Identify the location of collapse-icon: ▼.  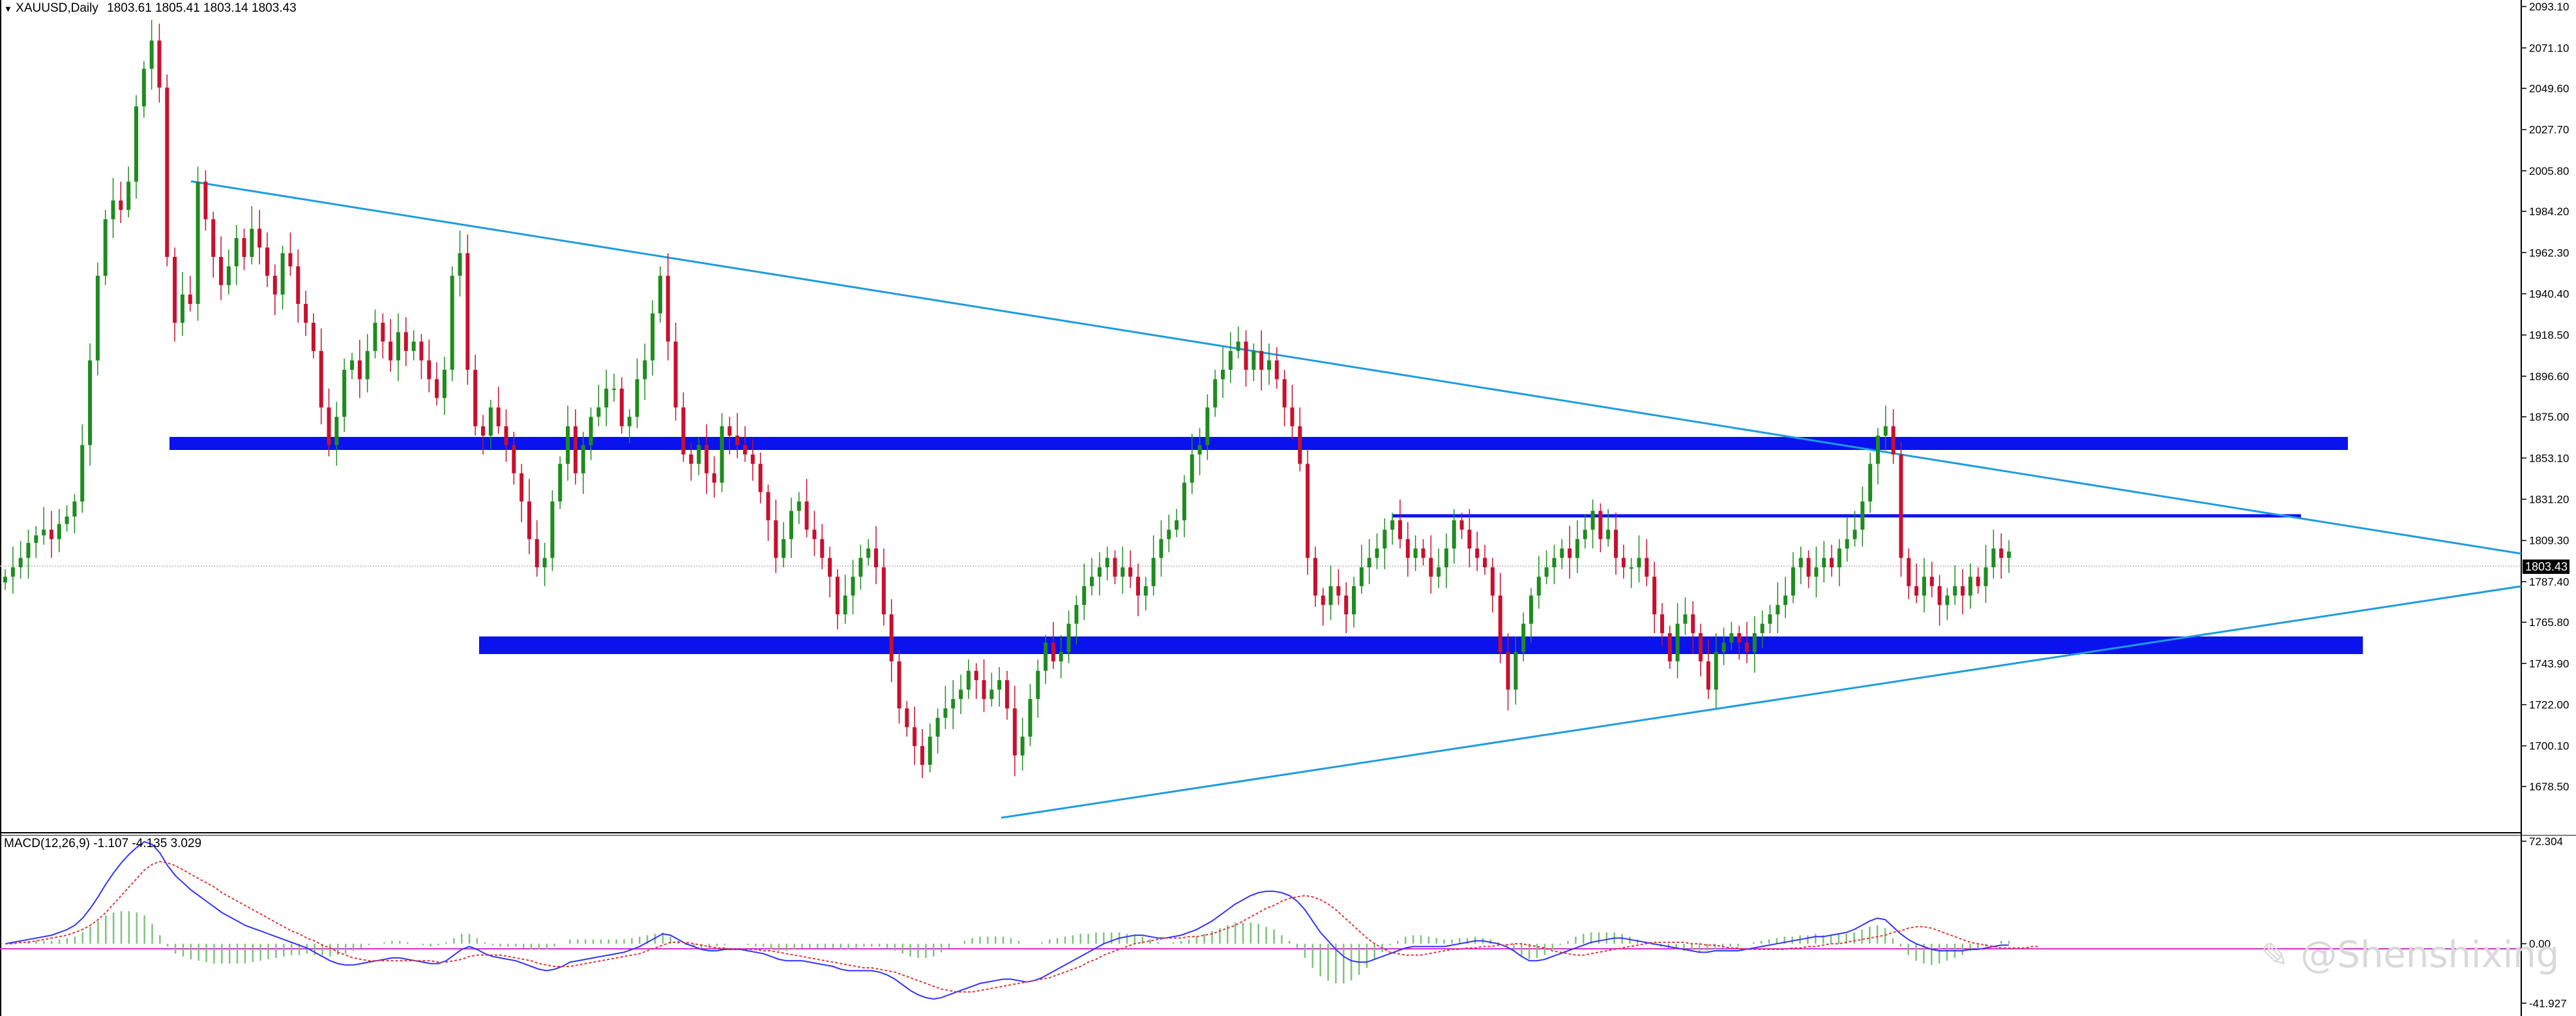
(8, 9).